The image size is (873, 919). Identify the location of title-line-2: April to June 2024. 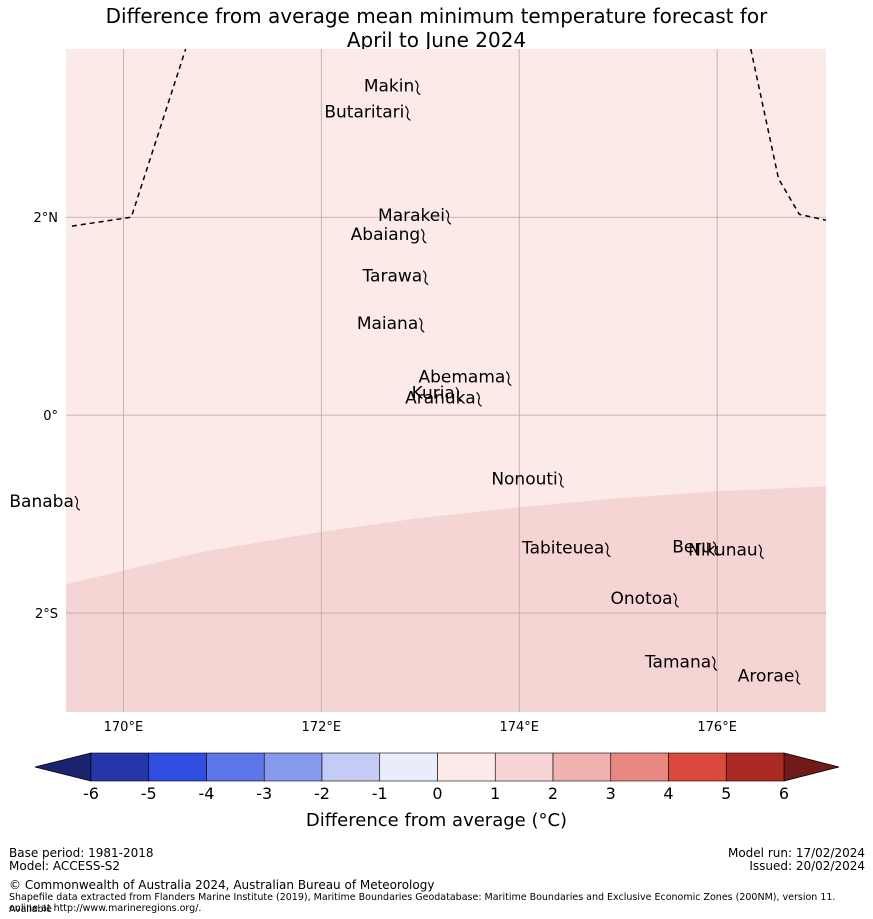
(436, 40).